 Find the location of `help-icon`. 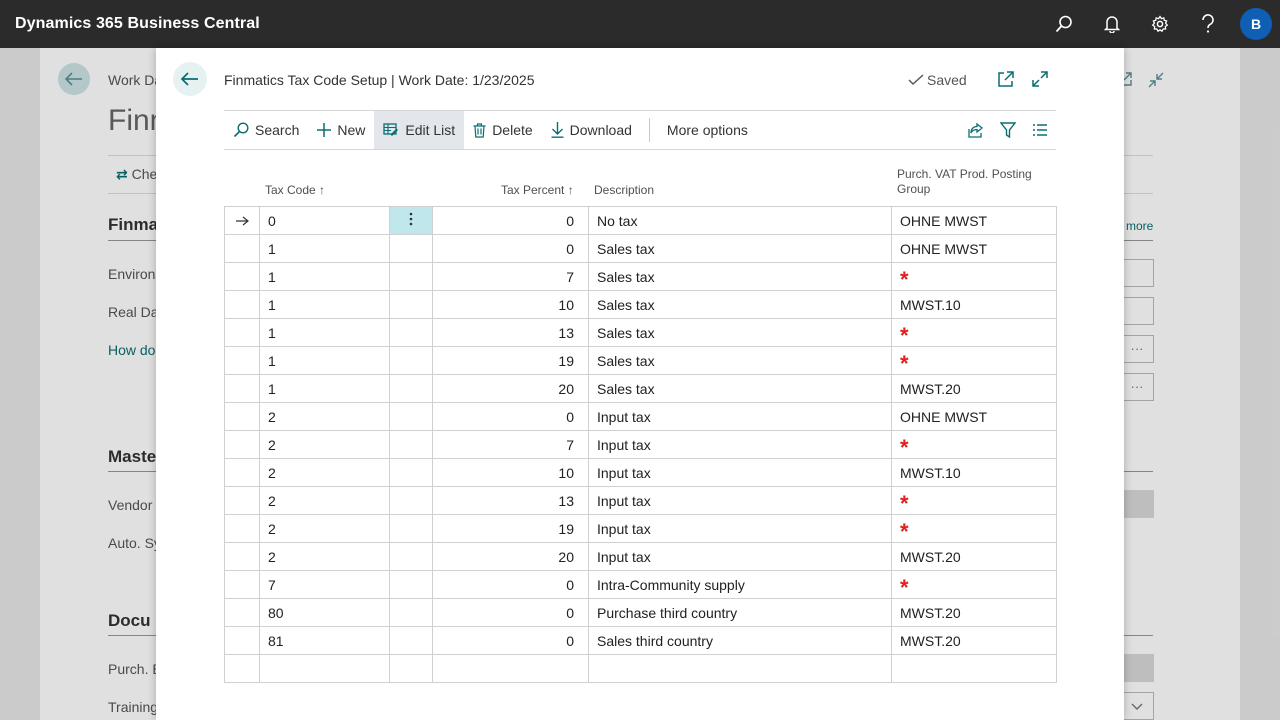

help-icon is located at coordinates (1208, 24).